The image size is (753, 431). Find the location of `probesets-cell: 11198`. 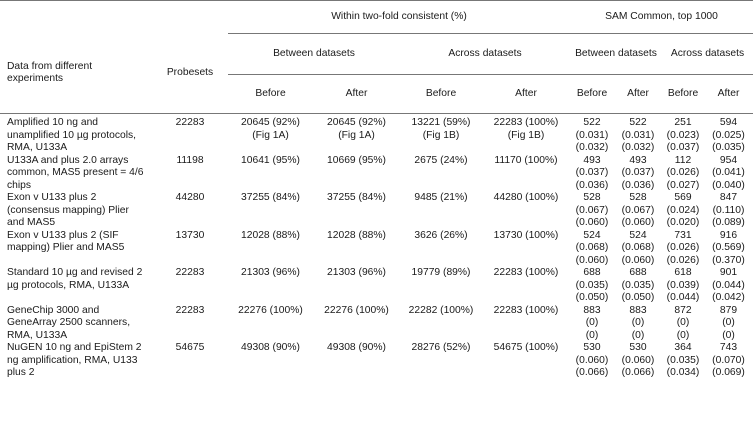

probesets-cell: 11198 is located at coordinates (190, 160).